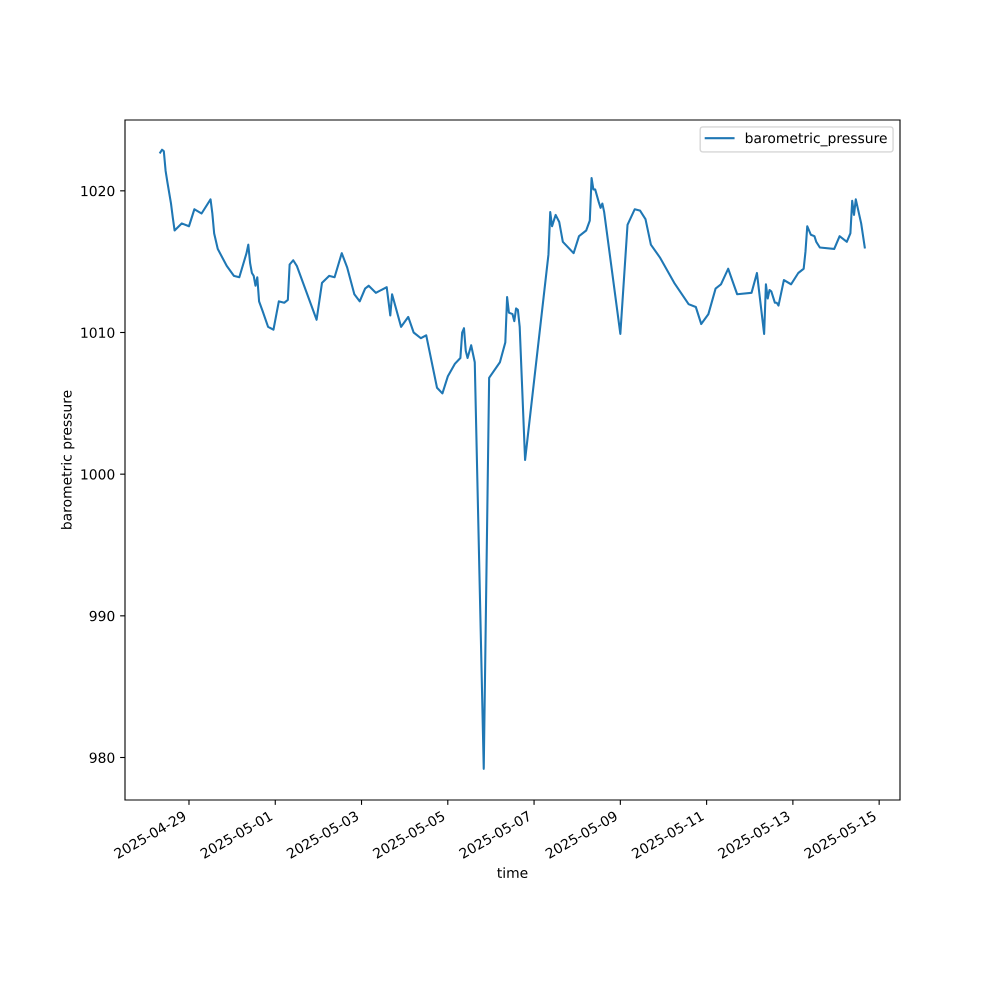 This screenshot has width=1000, height=1000. Describe the element at coordinates (816, 139) in the screenshot. I see `legend-label: barometric_pressure` at that location.